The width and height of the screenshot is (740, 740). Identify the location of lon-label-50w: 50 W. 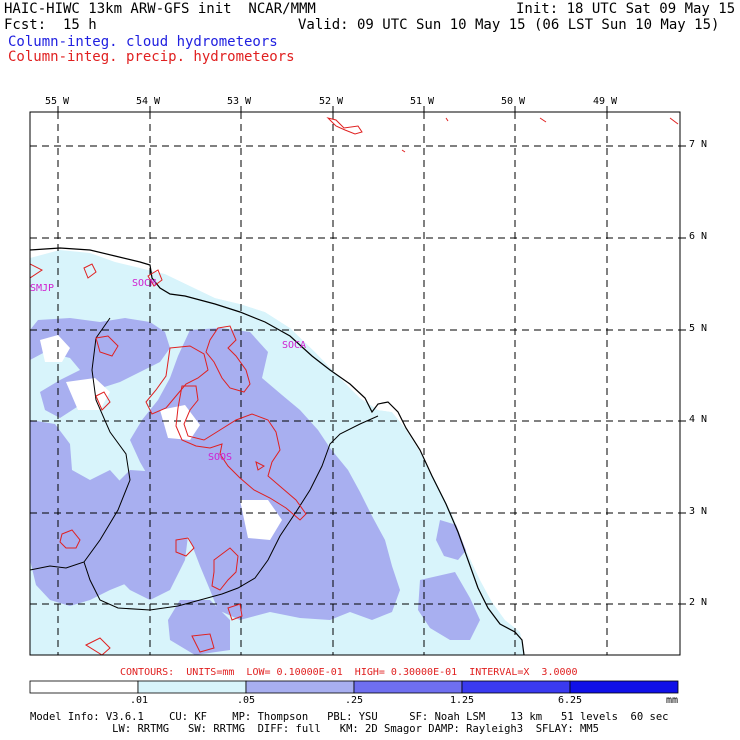
(513, 101).